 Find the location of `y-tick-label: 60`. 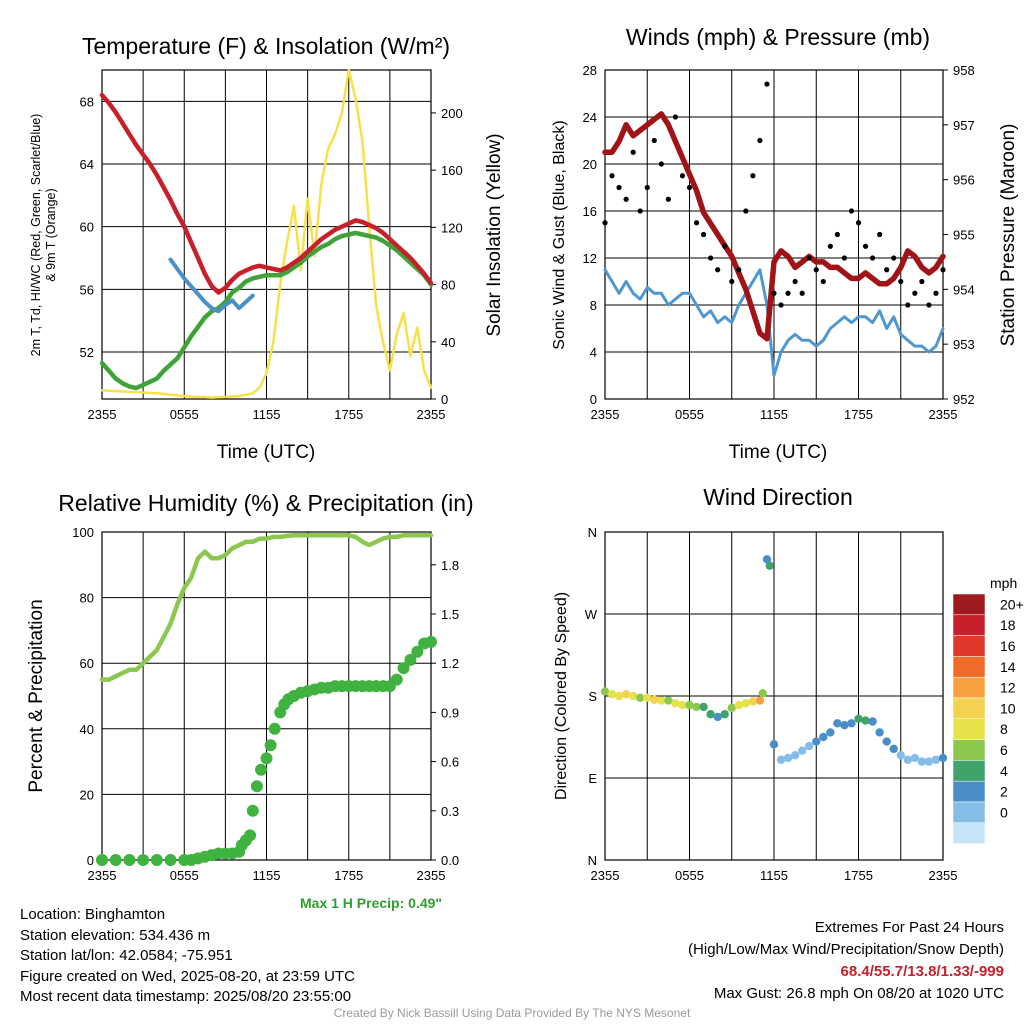

y-tick-label: 60 is located at coordinates (87, 663).